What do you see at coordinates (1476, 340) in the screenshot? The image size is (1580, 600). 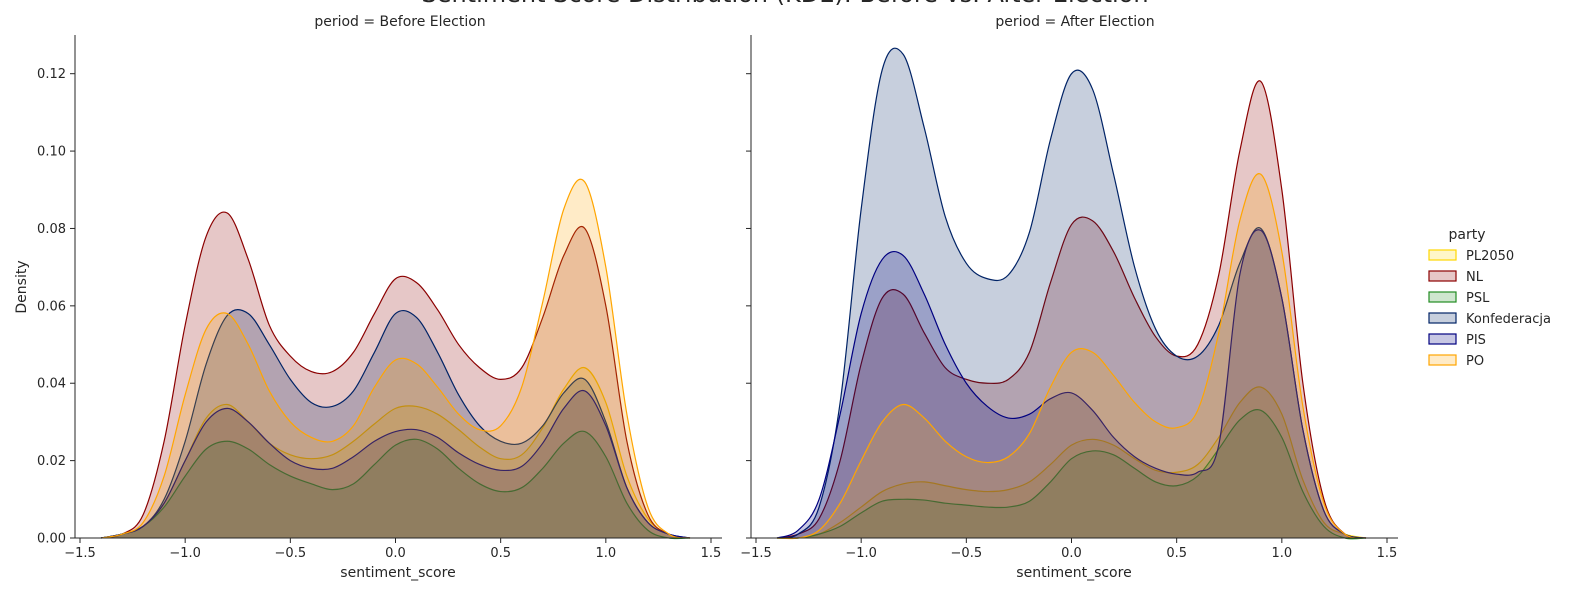 I see `legend-label-pis: PIS` at bounding box center [1476, 340].